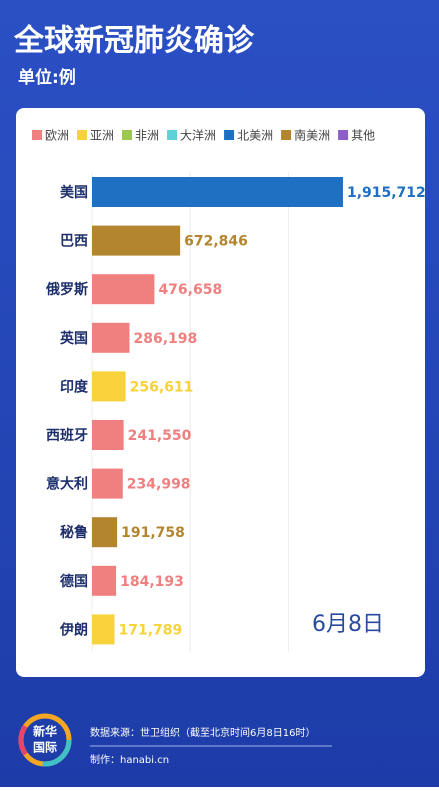  Describe the element at coordinates (153, 533) in the screenshot. I see `value-label: 191,758` at that location.